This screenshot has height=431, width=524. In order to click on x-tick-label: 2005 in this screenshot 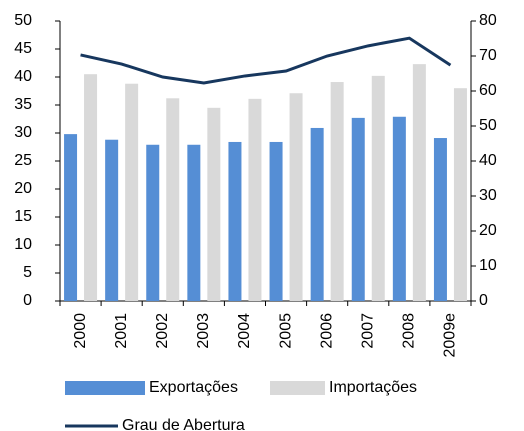, I will do `click(285, 331)`.